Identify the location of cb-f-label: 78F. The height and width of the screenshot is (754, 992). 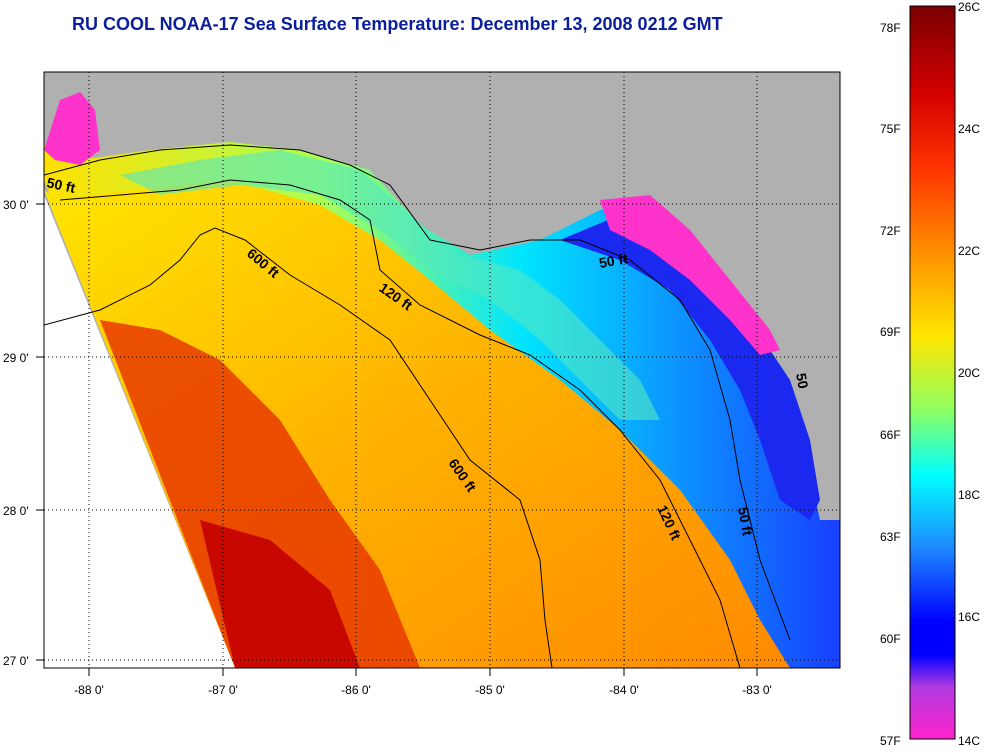
(890, 28).